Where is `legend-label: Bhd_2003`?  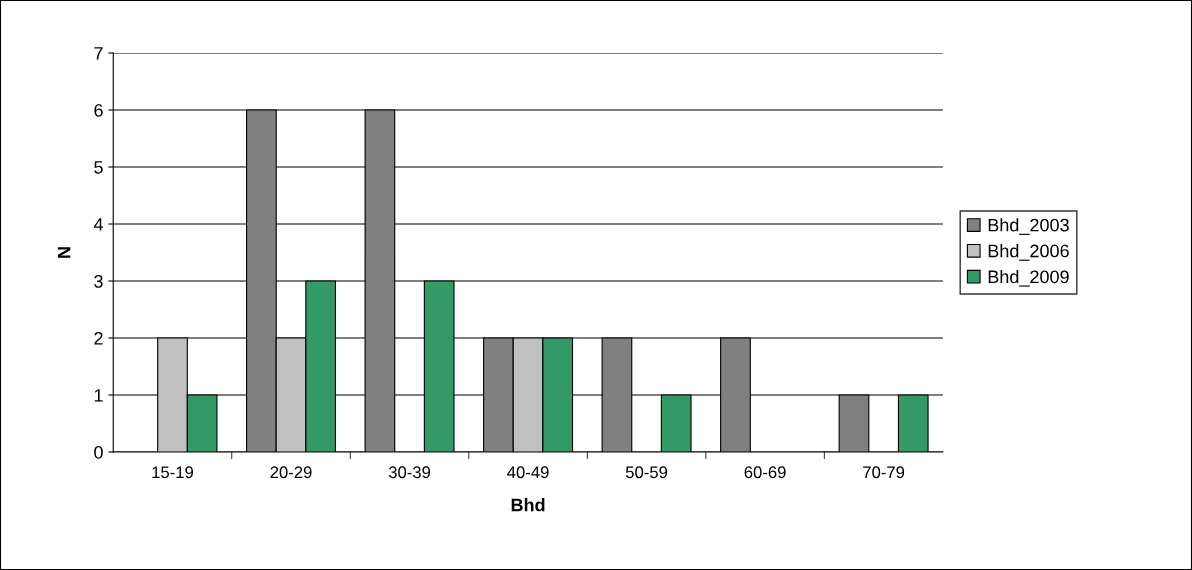
legend-label: Bhd_2003 is located at coordinates (1028, 226).